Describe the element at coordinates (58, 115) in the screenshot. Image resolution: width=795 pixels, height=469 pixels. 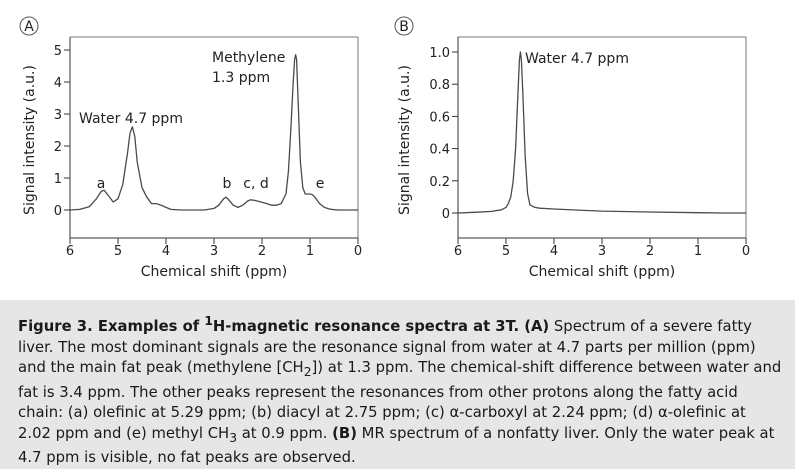
I see `y-tick-label: 3` at that location.